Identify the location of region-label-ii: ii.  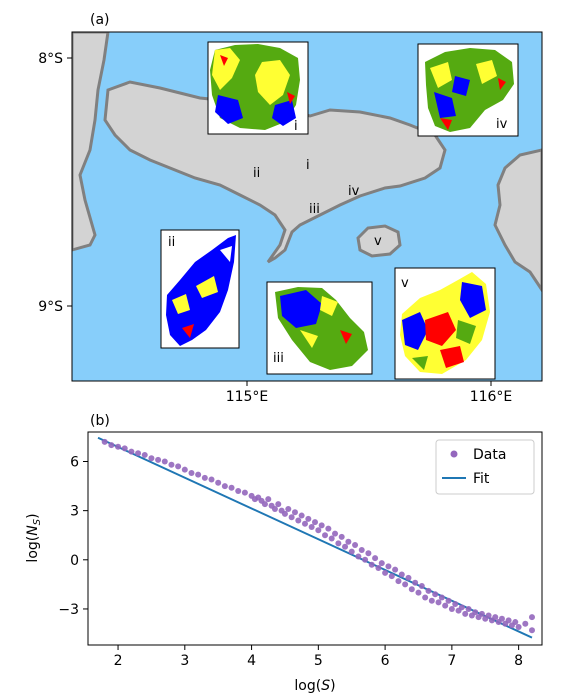
(256, 173).